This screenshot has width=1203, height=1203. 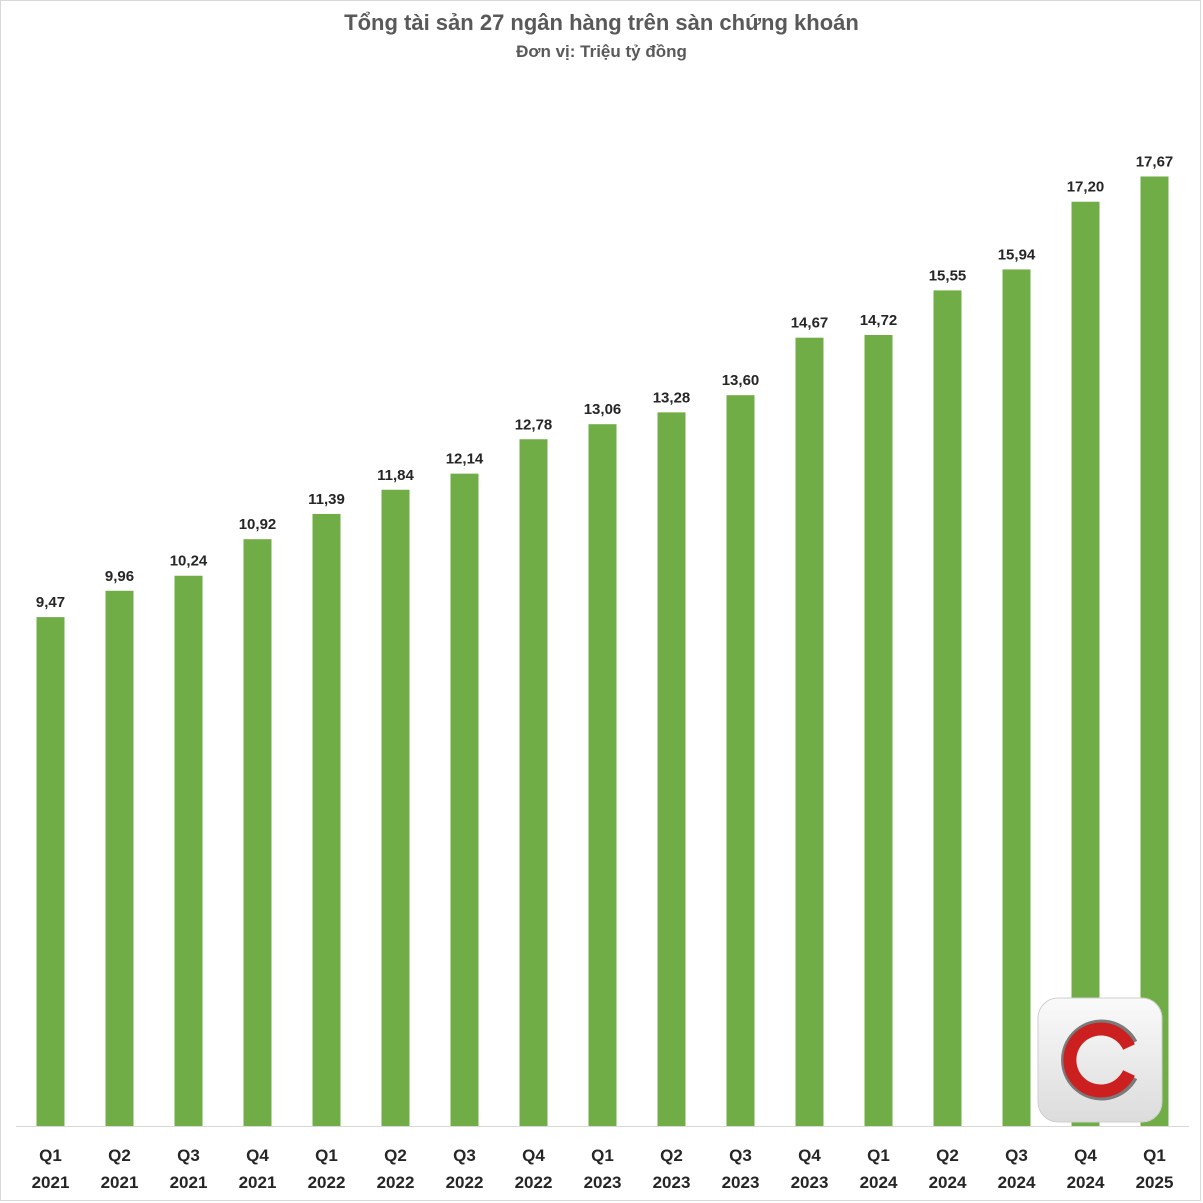 I want to click on bar-q2-2022, so click(x=395, y=807).